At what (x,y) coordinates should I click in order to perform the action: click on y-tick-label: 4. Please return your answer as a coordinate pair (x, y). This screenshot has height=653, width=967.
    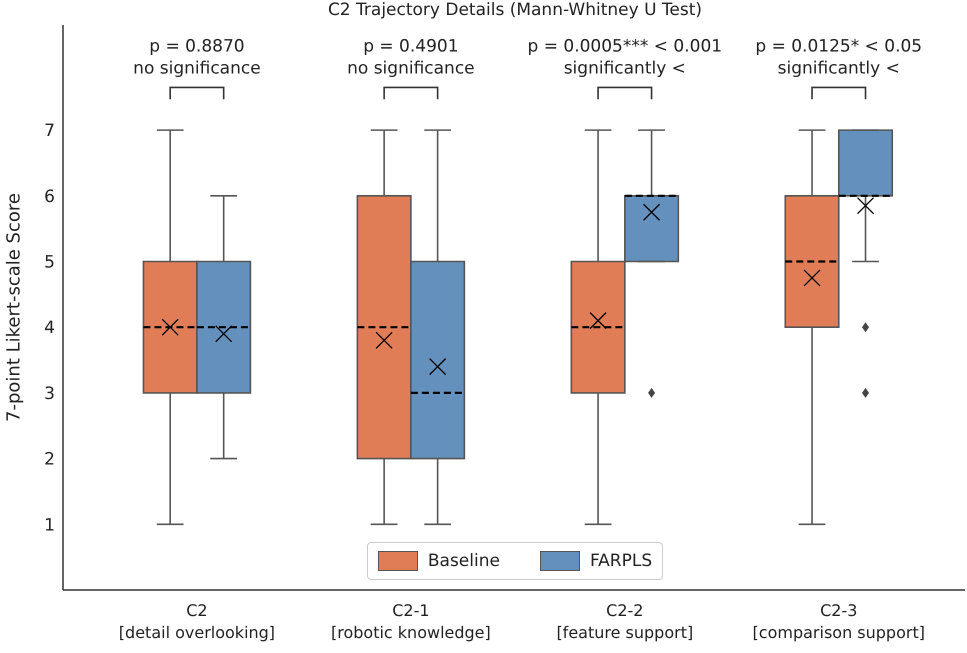
    Looking at the image, I should click on (49, 328).